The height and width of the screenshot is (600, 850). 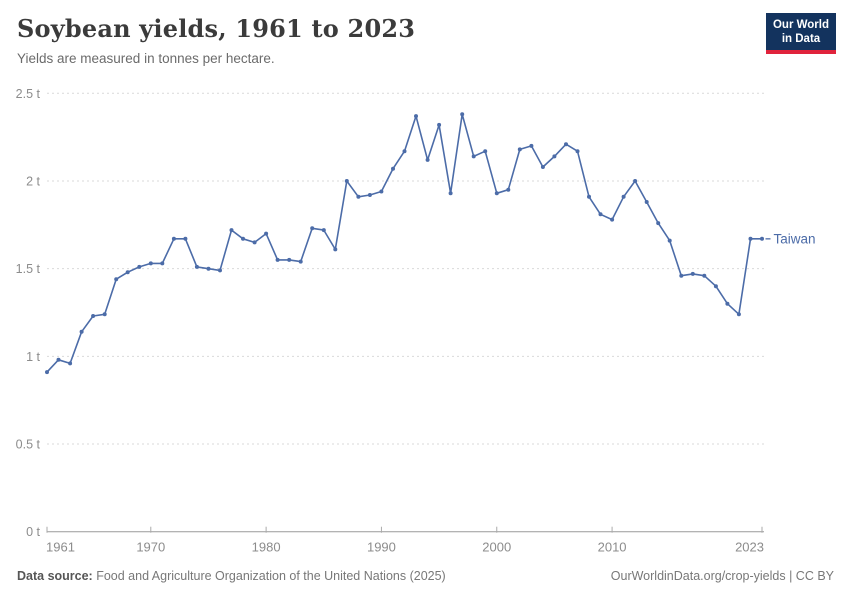 What do you see at coordinates (801, 52) in the screenshot?
I see `owid-logo-red-bar` at bounding box center [801, 52].